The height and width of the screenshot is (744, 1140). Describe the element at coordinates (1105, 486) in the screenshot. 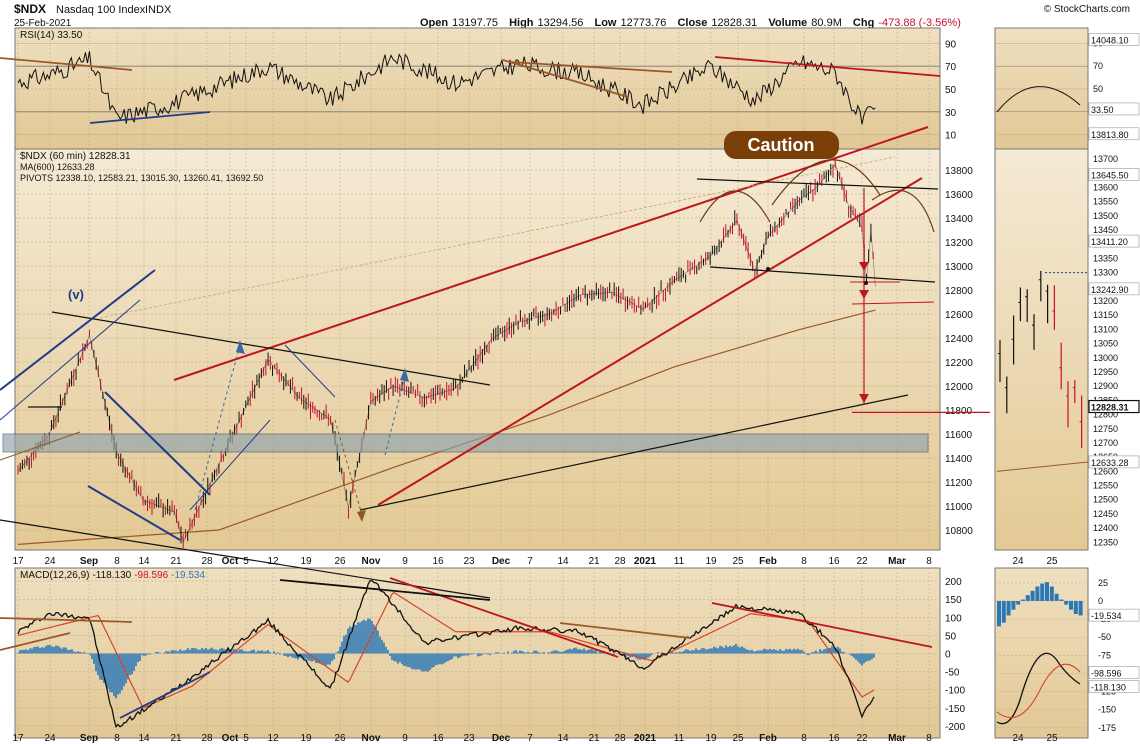

I see `inset-price-y-tick: 12550` at that location.